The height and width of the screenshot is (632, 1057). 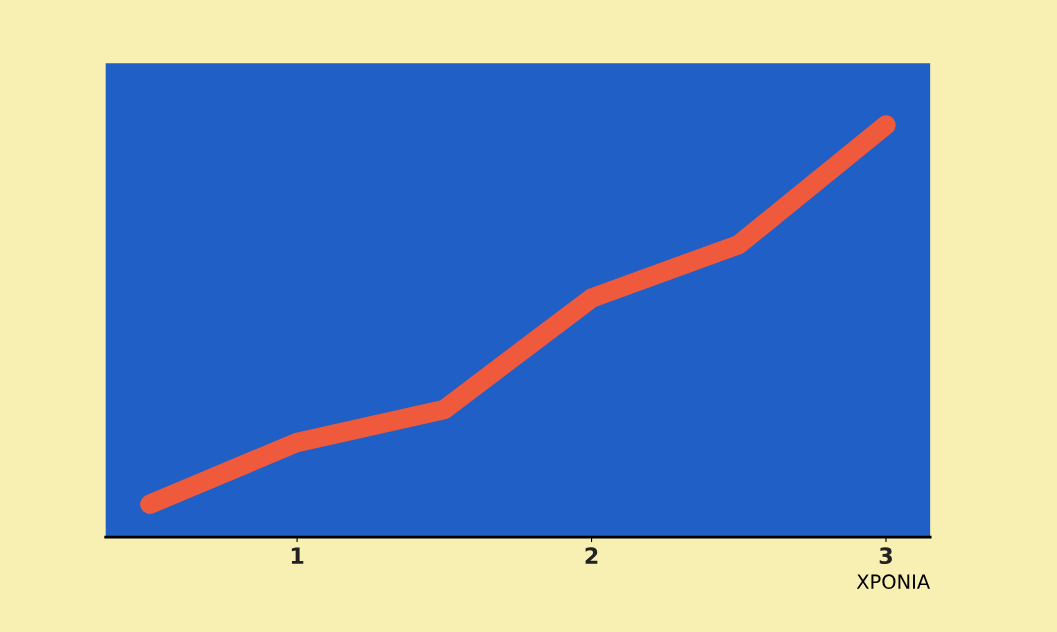 What do you see at coordinates (591, 555) in the screenshot?
I see `x-tick-label: 2` at bounding box center [591, 555].